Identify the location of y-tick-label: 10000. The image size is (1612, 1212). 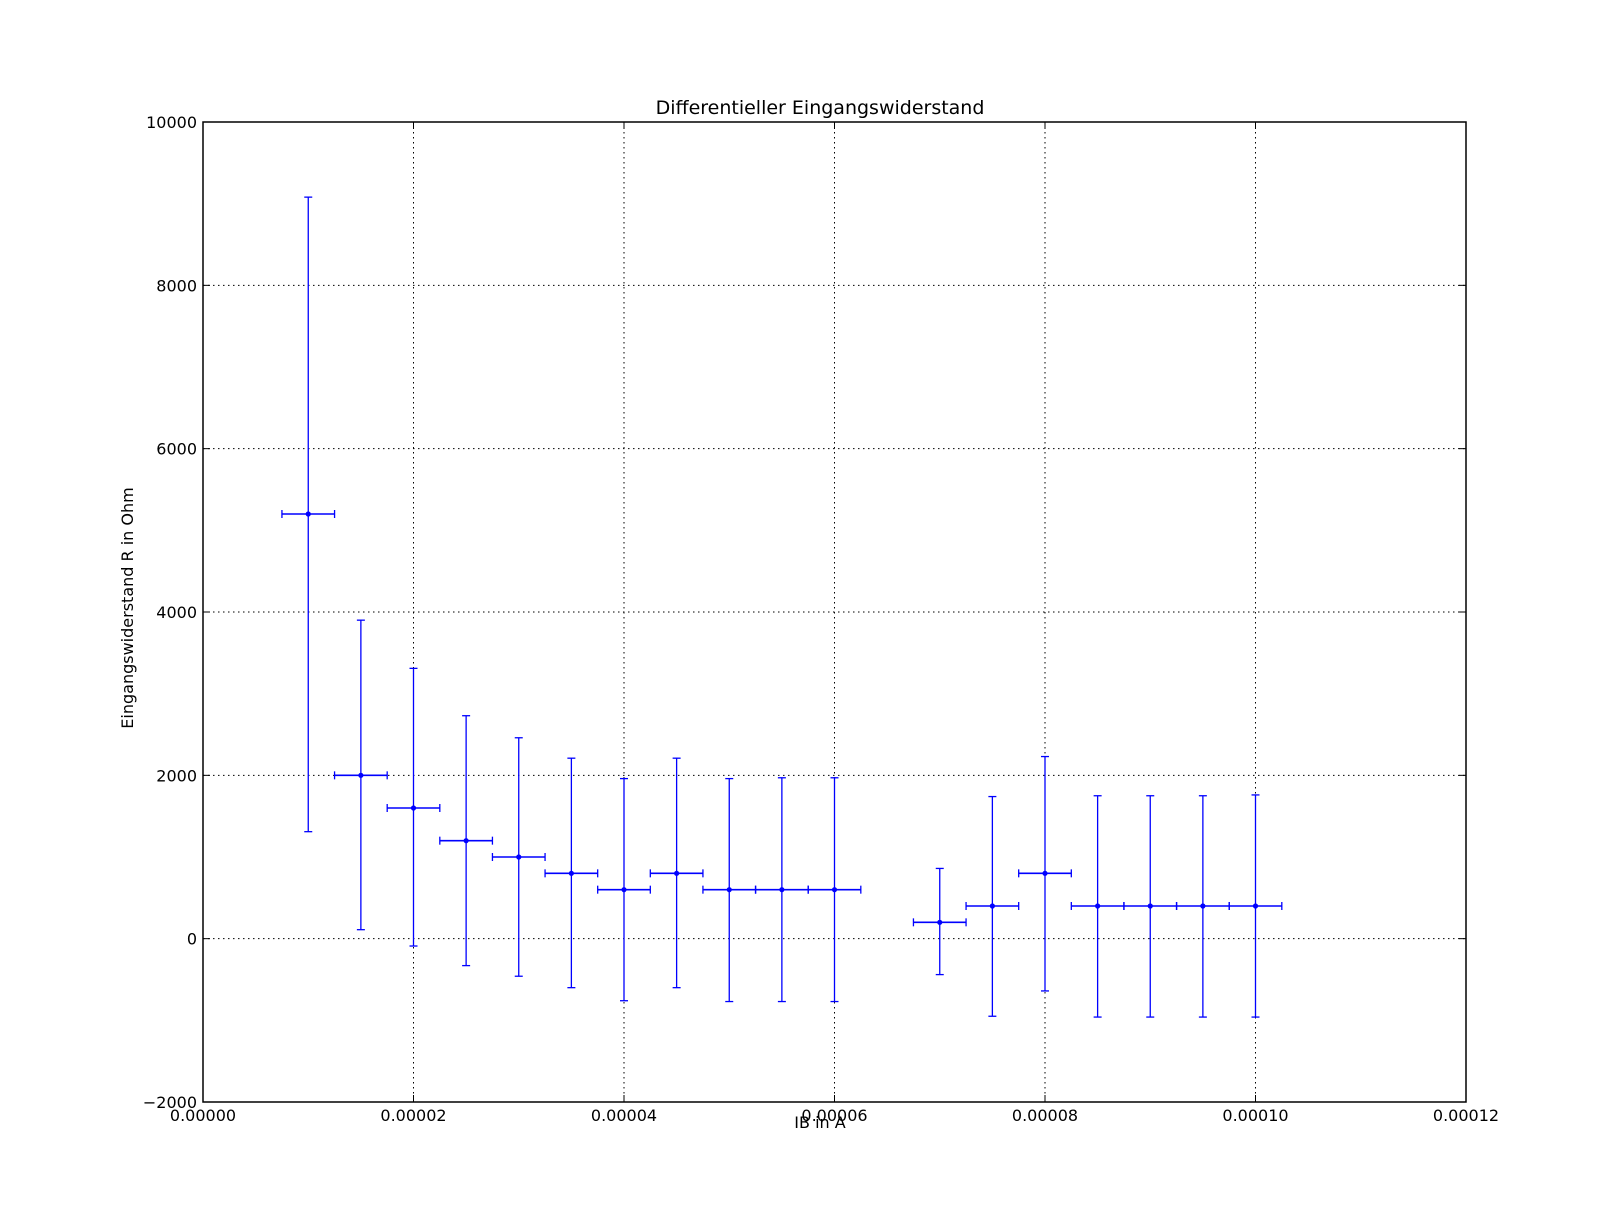
(171, 122).